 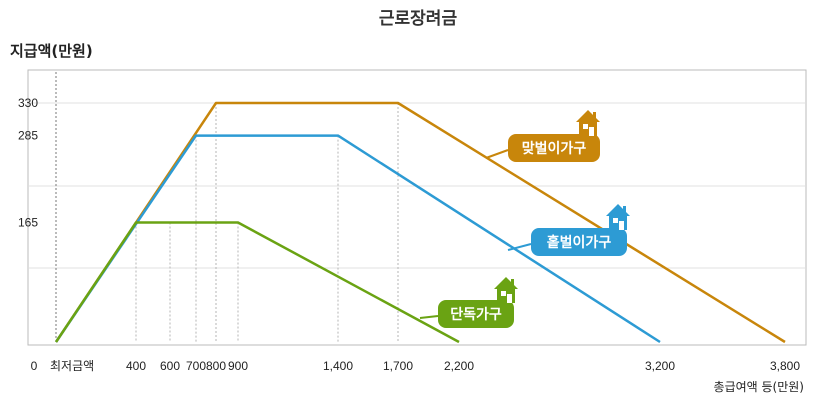 What do you see at coordinates (72, 366) in the screenshot?
I see `x-min-label: 최저금액` at bounding box center [72, 366].